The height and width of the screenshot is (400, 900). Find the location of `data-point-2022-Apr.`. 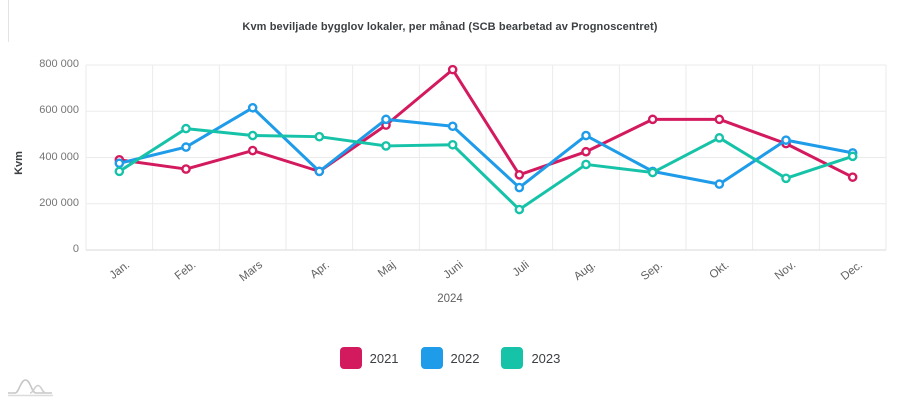

data-point-2022-Apr. is located at coordinates (319, 171).